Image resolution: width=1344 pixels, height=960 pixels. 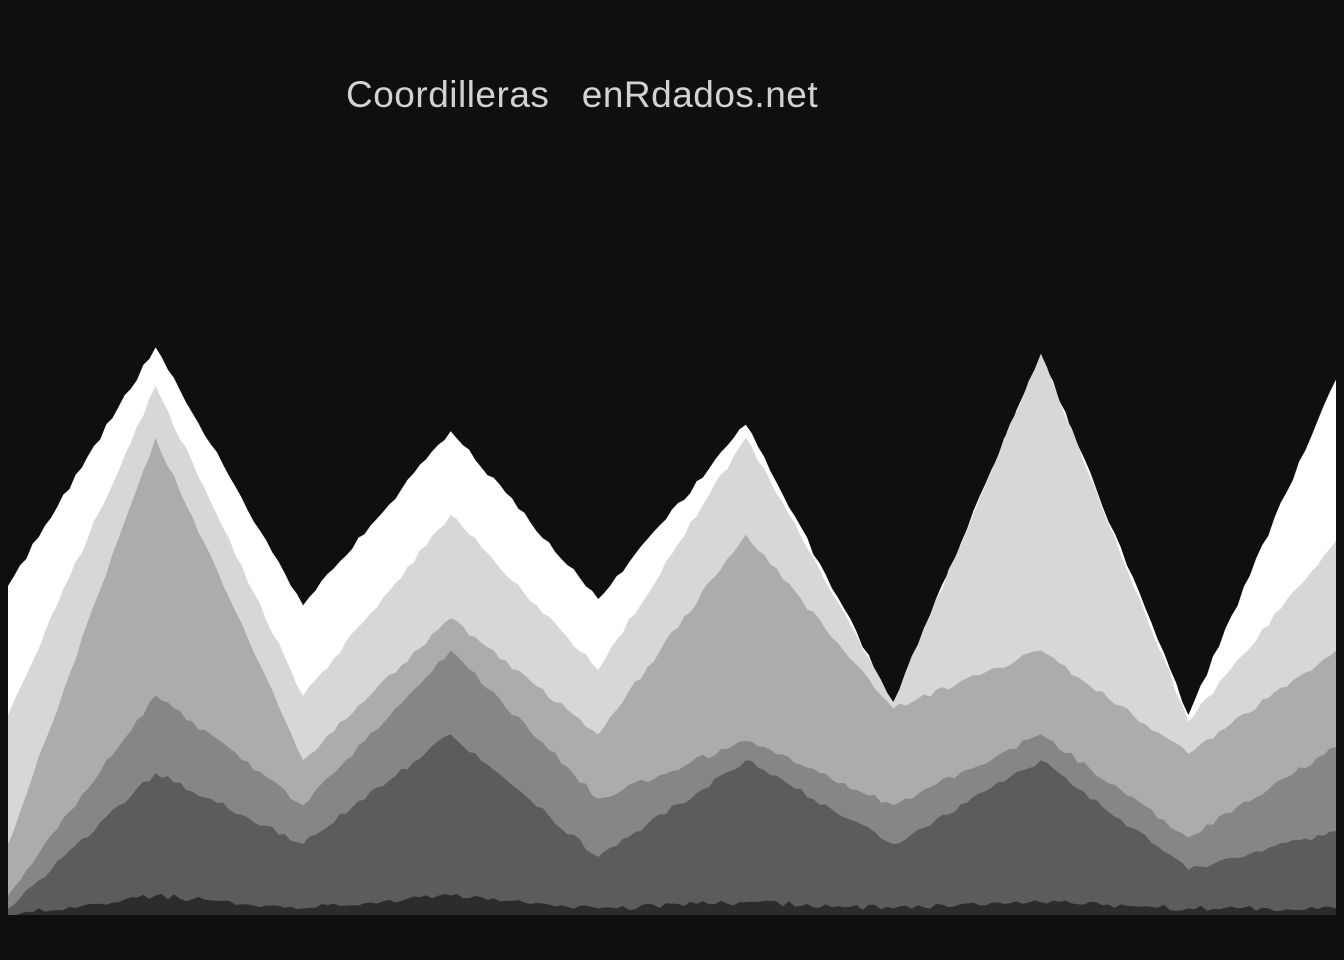 I want to click on chart-title: Coordilleras enRdados.net, so click(x=582, y=94).